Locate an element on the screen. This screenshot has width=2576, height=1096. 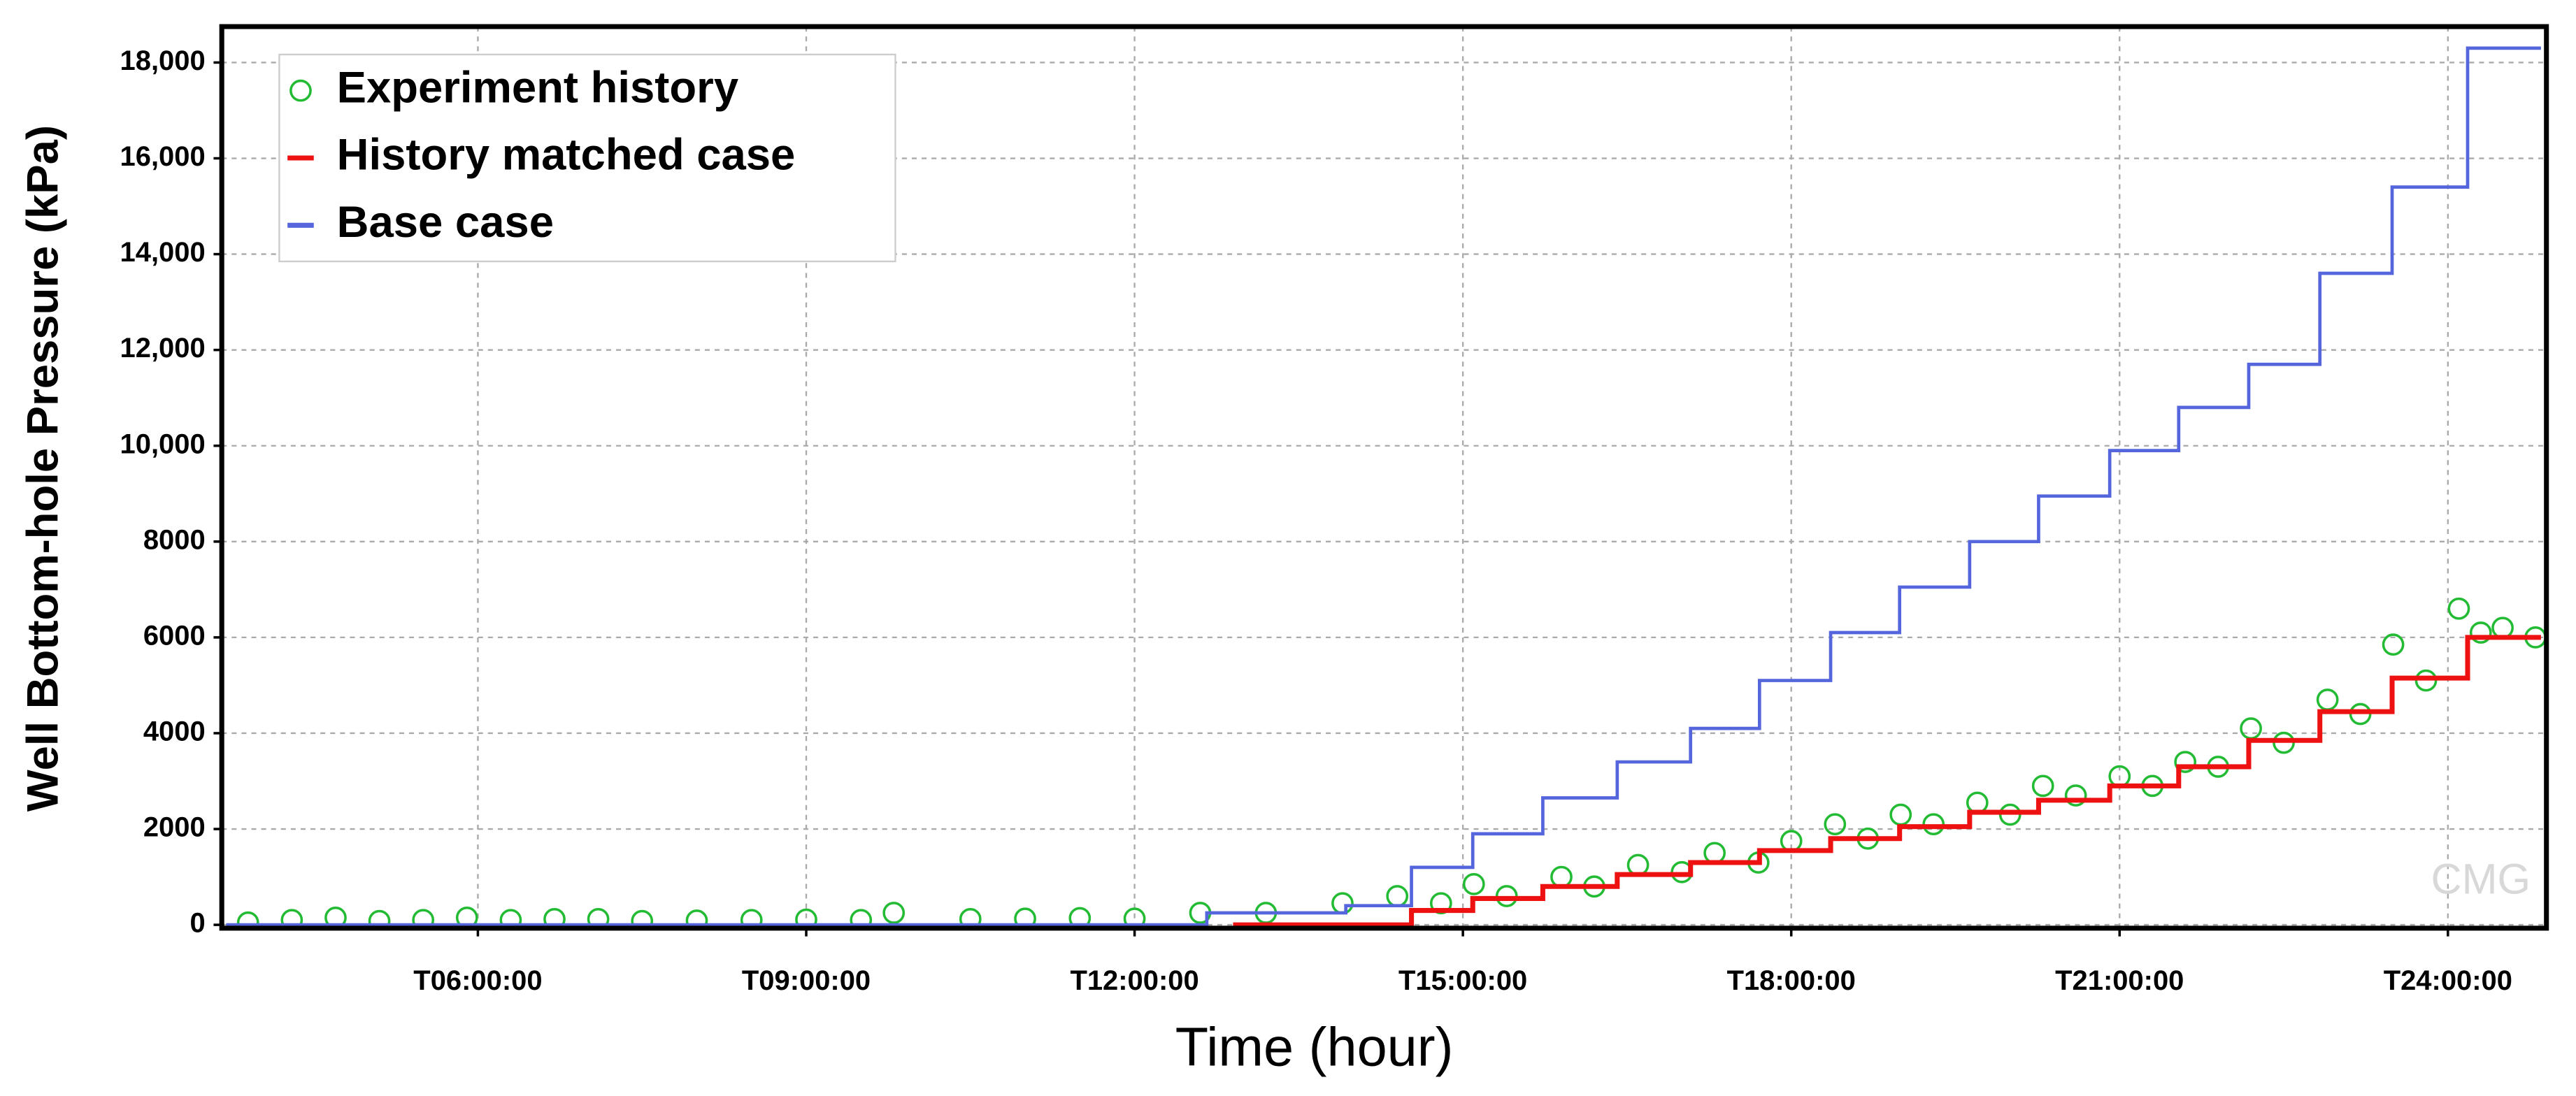
y-tick-label: 14,000 is located at coordinates (163, 252).